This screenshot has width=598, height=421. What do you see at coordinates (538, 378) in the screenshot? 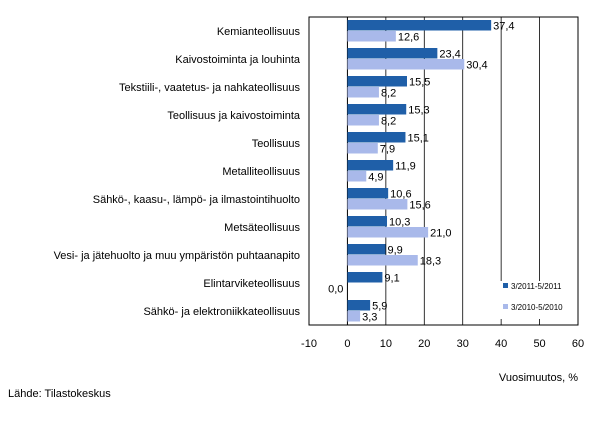
I see `x-axis-label: Vuosimuutos, %` at bounding box center [538, 378].